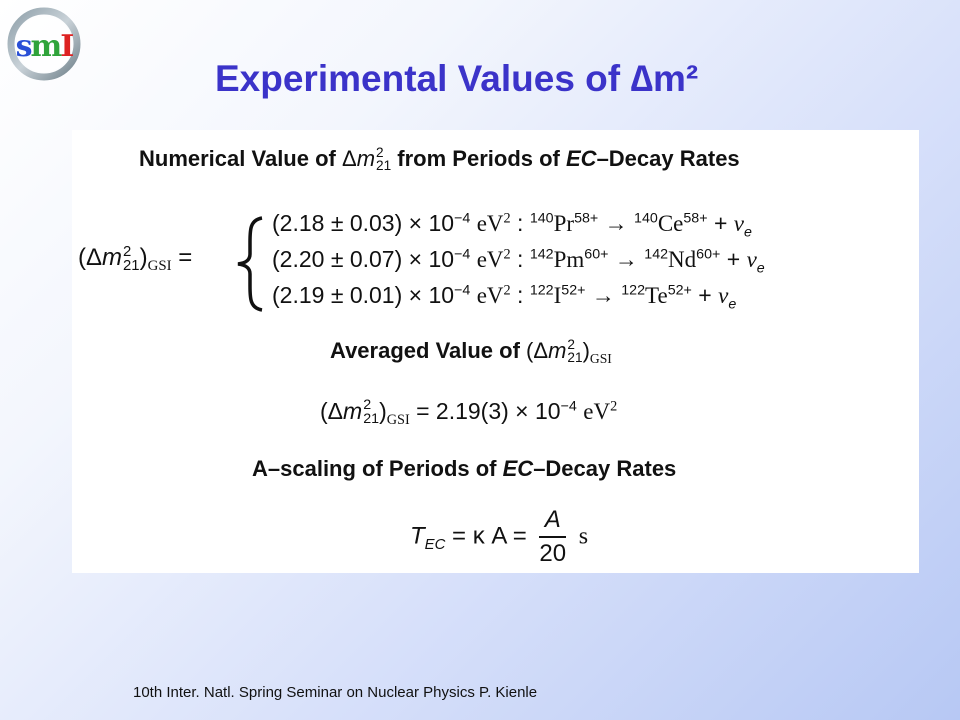 The width and height of the screenshot is (960, 720). What do you see at coordinates (708, 254) in the screenshot?
I see `daughter-charge: 60+` at bounding box center [708, 254].